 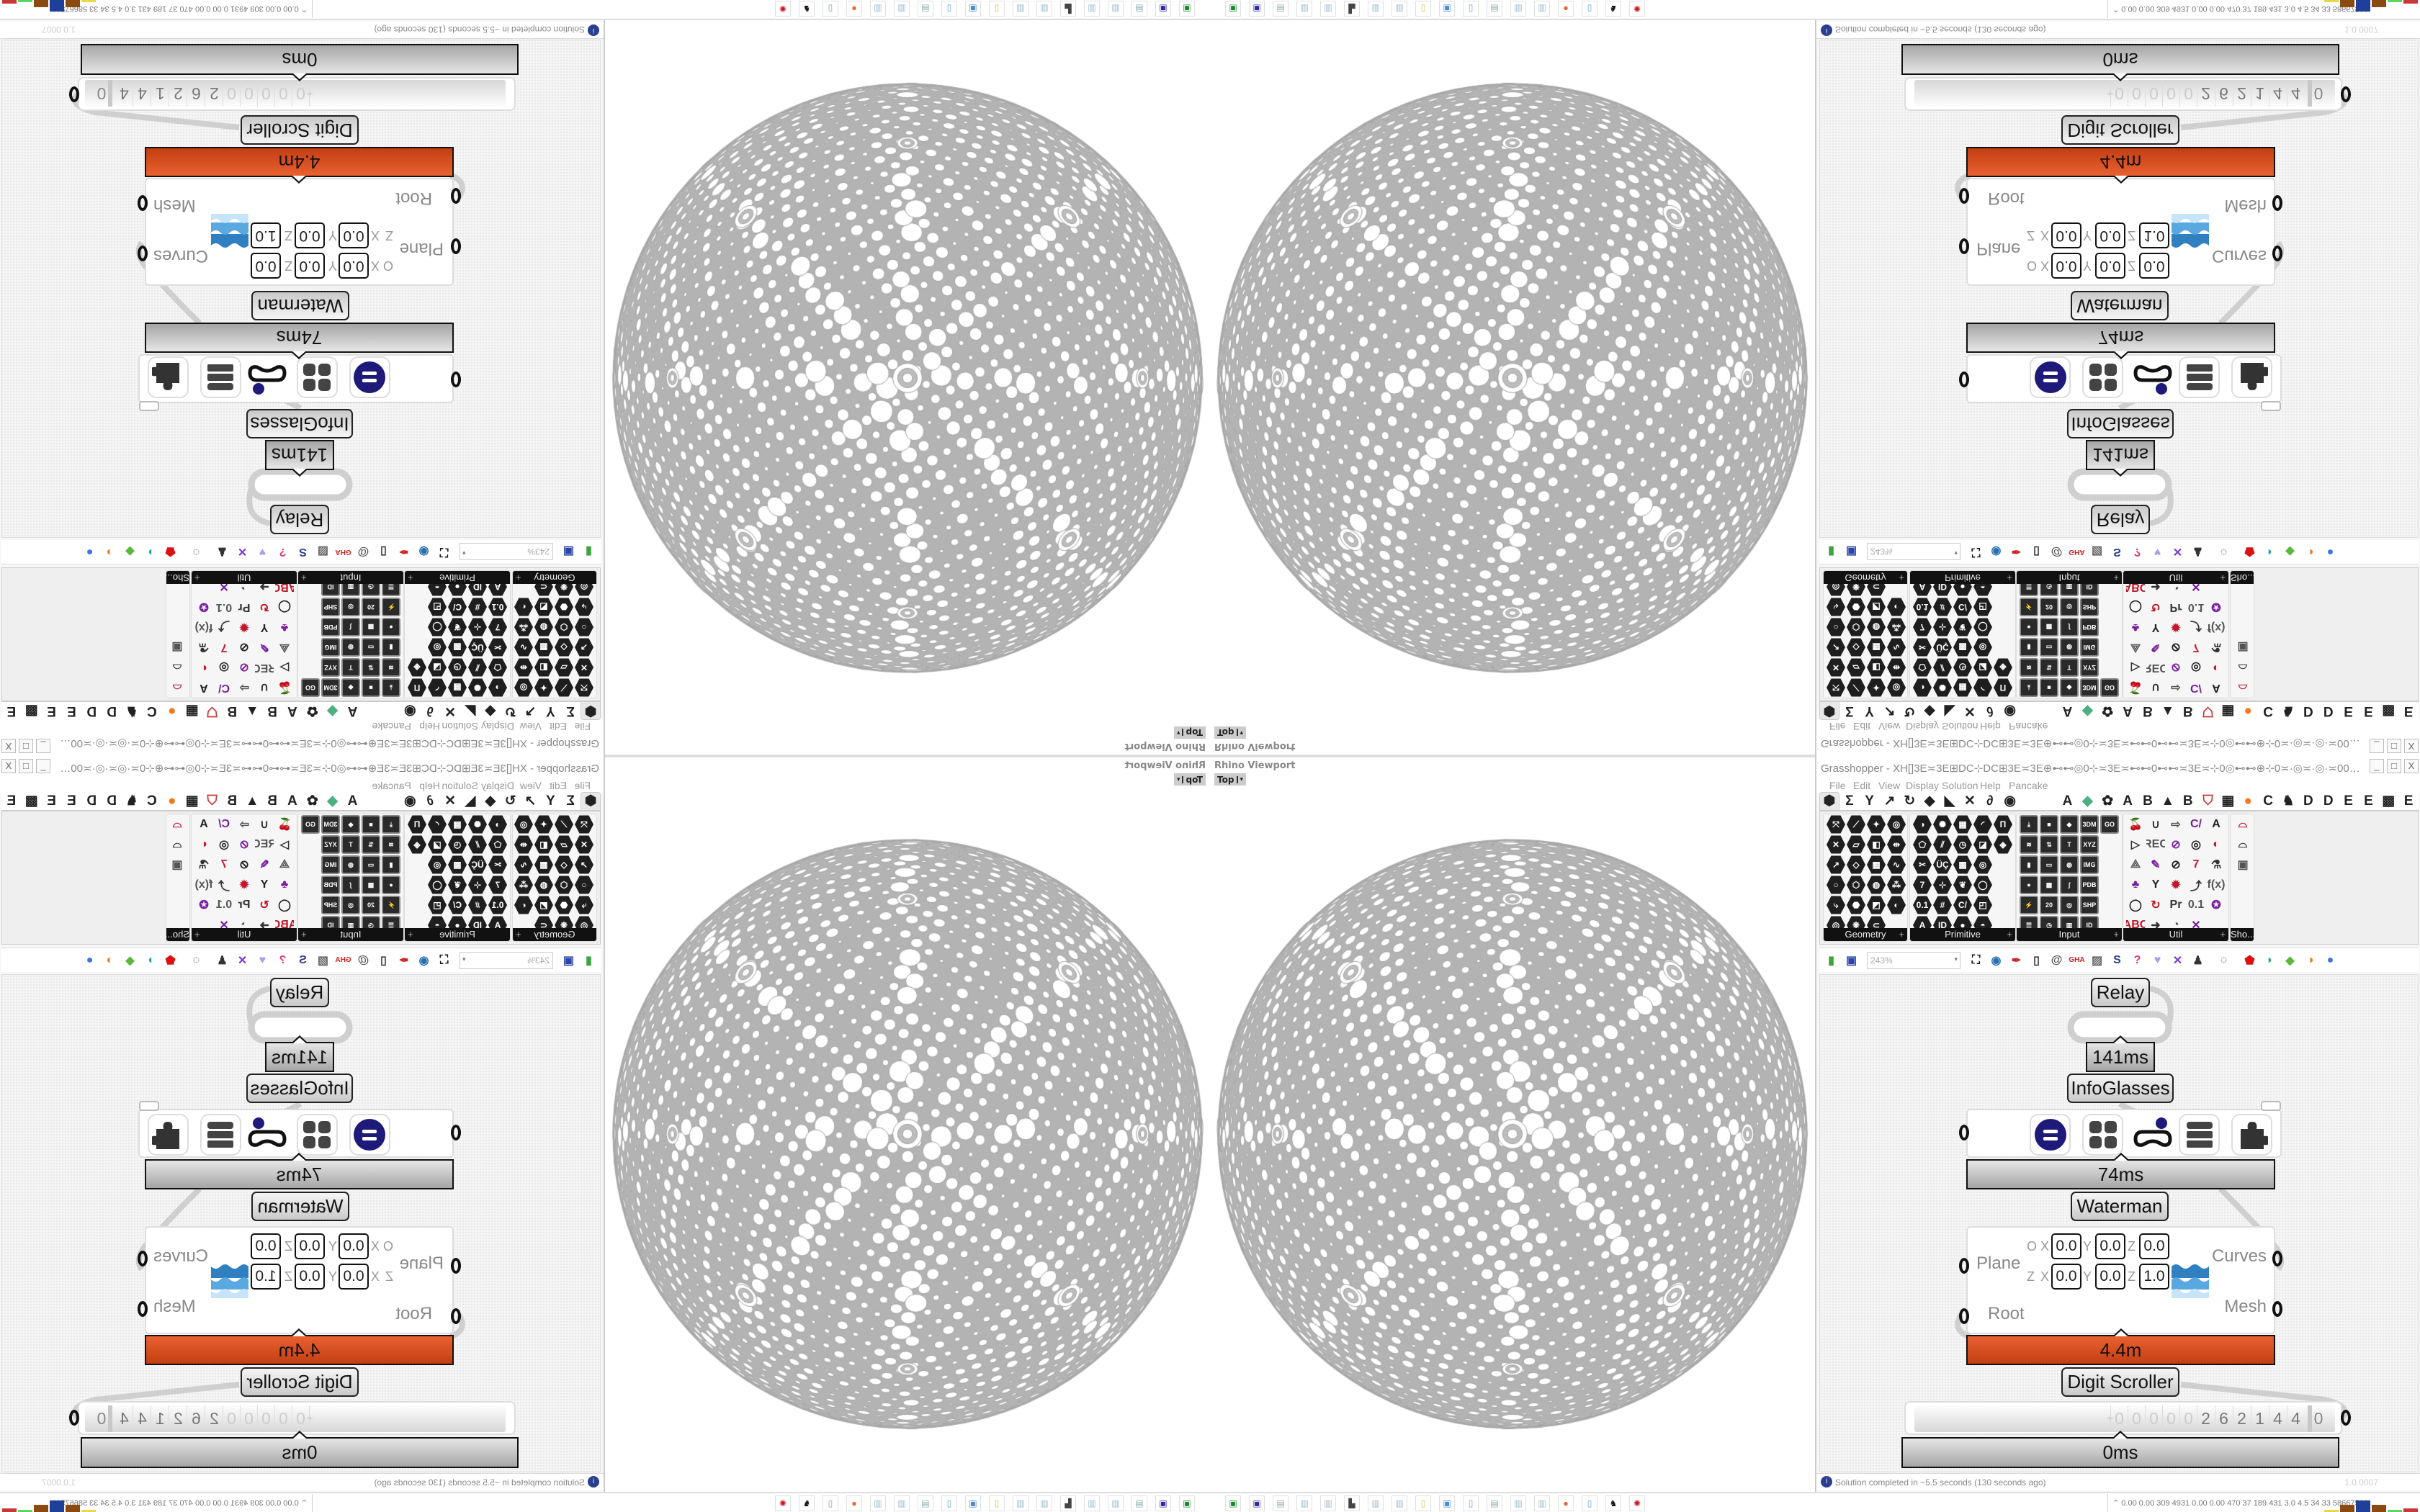 What do you see at coordinates (2137, 959) in the screenshot?
I see `package-icon: ?` at bounding box center [2137, 959].